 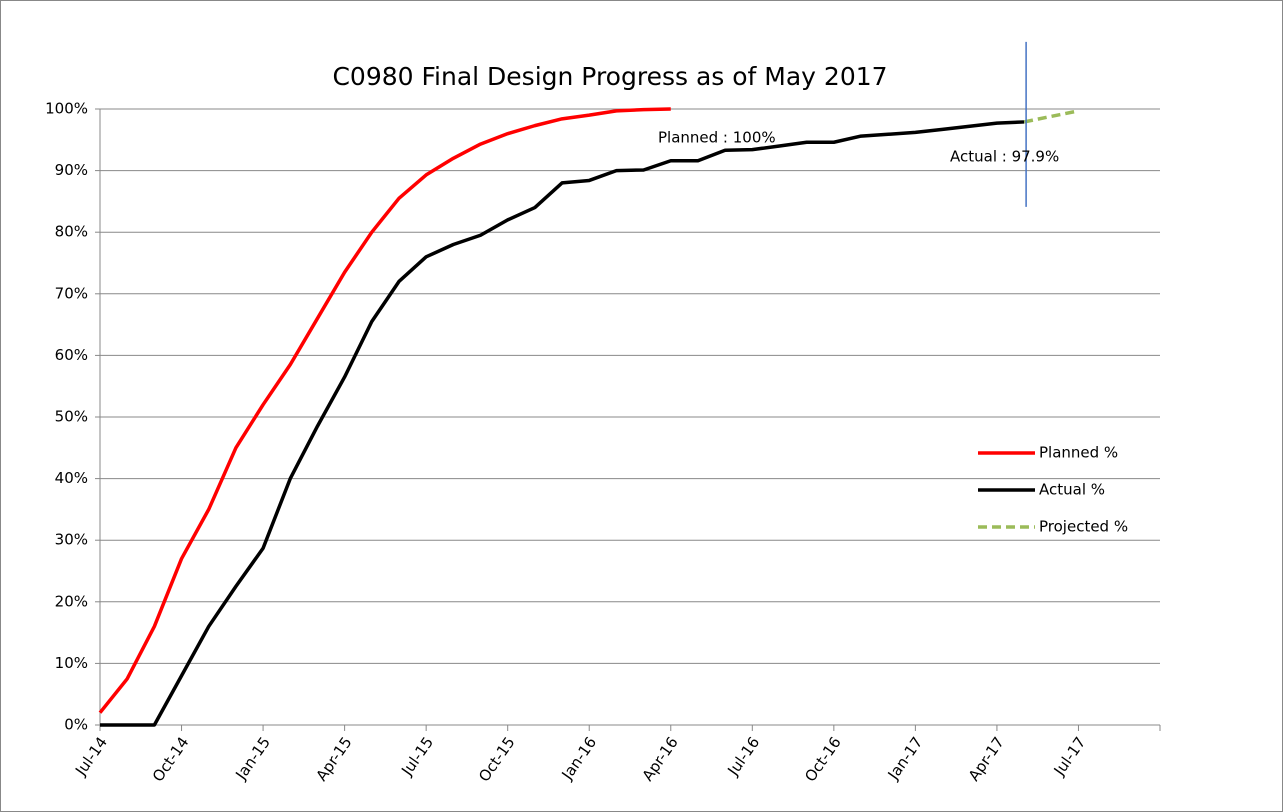 What do you see at coordinates (71, 478) in the screenshot?
I see `y-tick-label: 40%` at bounding box center [71, 478].